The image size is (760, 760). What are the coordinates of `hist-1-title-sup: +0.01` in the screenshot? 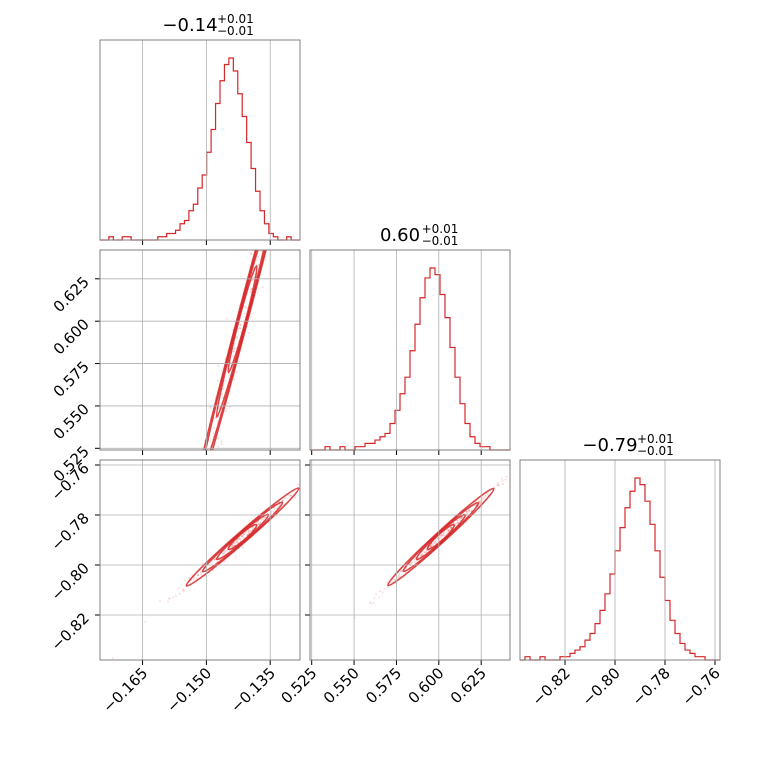 It's located at (440, 229).